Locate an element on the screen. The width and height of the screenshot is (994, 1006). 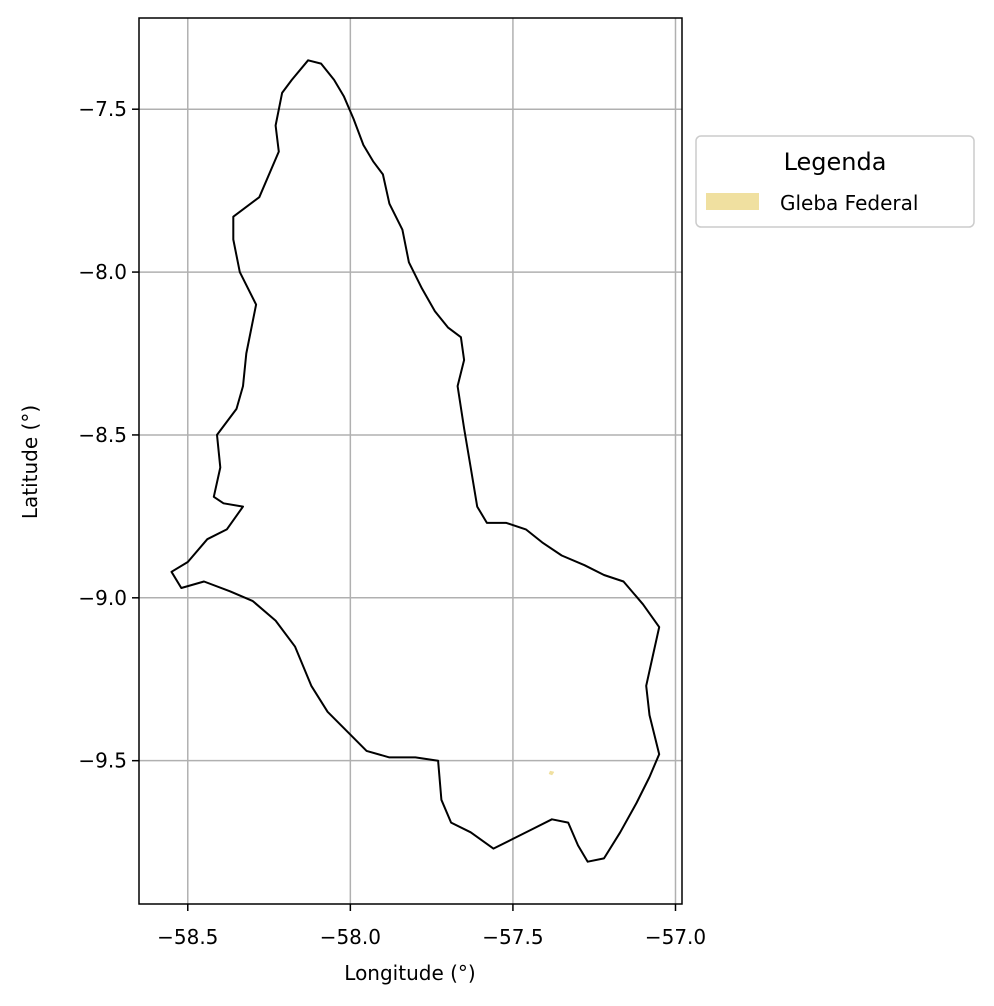
y-tick-label: −7.5 is located at coordinates (102, 109).